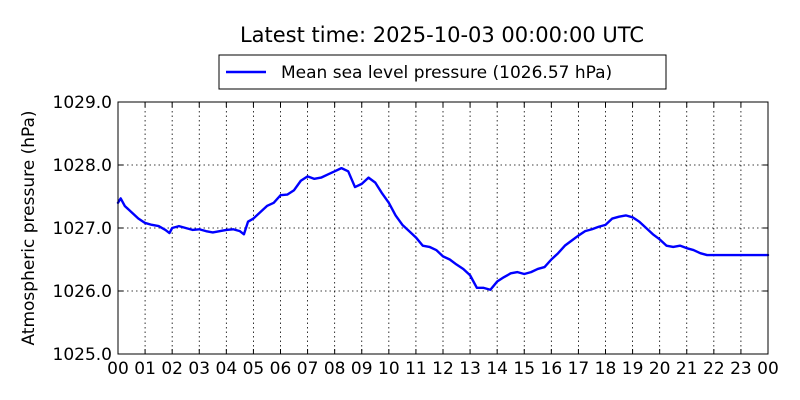 The height and width of the screenshot is (400, 800). I want to click on x-tick-label: 20, so click(660, 369).